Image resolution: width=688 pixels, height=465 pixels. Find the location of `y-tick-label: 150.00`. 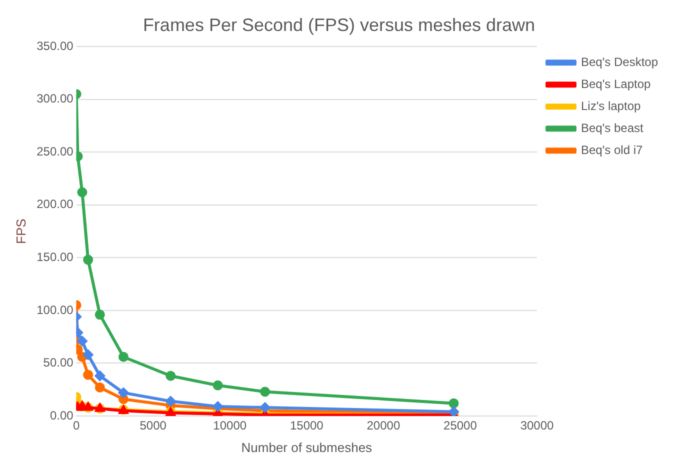

y-tick-label: 150.00 is located at coordinates (55, 257).